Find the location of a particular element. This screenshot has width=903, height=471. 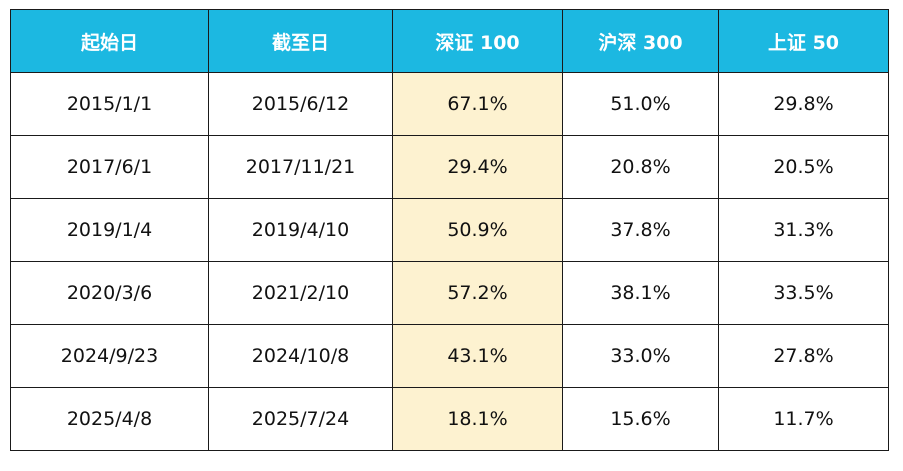

cell-start-date: 2025/4/8 is located at coordinates (109, 419).